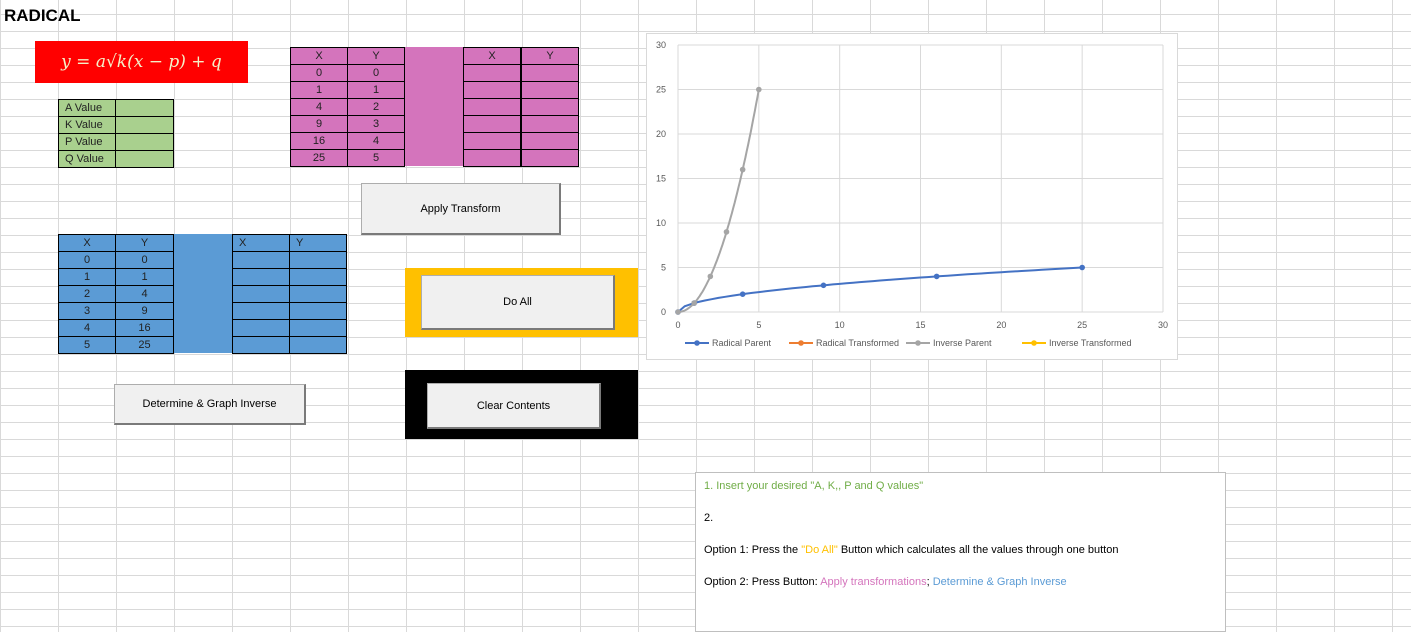  Describe the element at coordinates (840, 325) in the screenshot. I see `x-tick-label: 10` at that location.